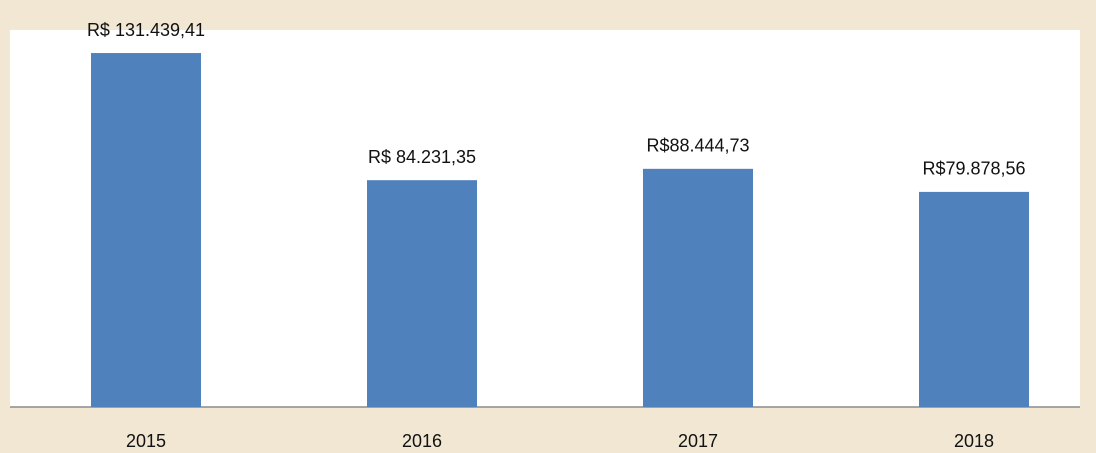 The width and height of the screenshot is (1096, 453). Describe the element at coordinates (146, 441) in the screenshot. I see `x-tick-label: 2015` at that location.